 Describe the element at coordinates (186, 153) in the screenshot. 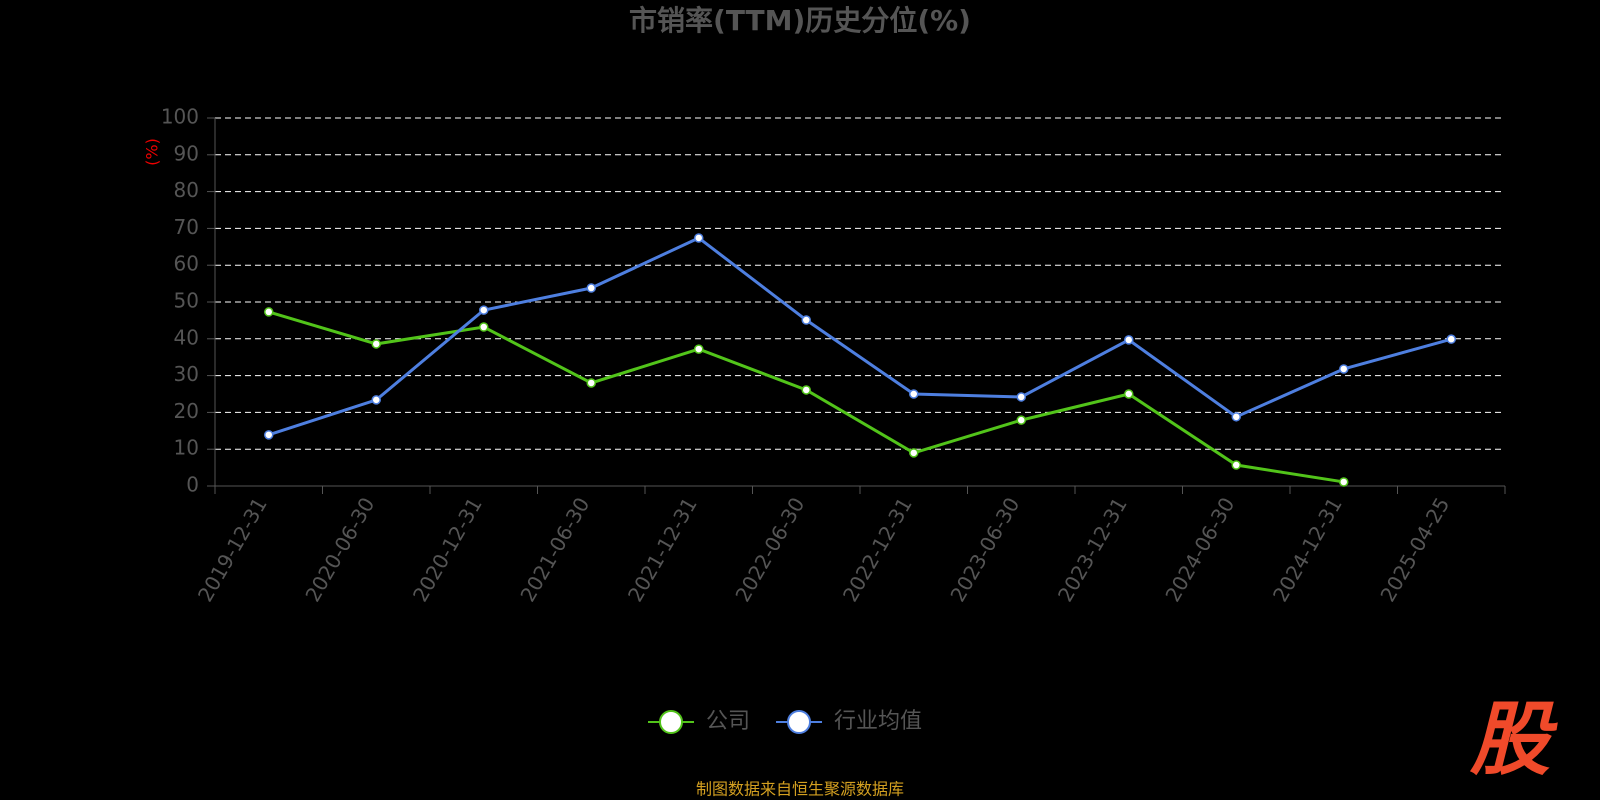

I see `y-tick-label: 90` at that location.